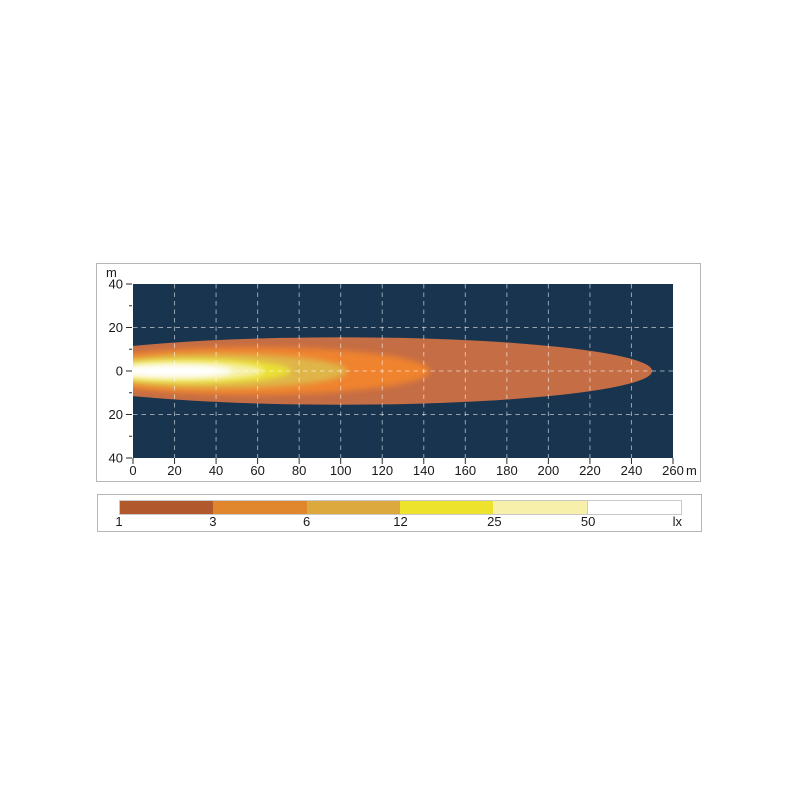 The width and height of the screenshot is (800, 800). I want to click on x-axis-tick-label: 260, so click(673, 470).